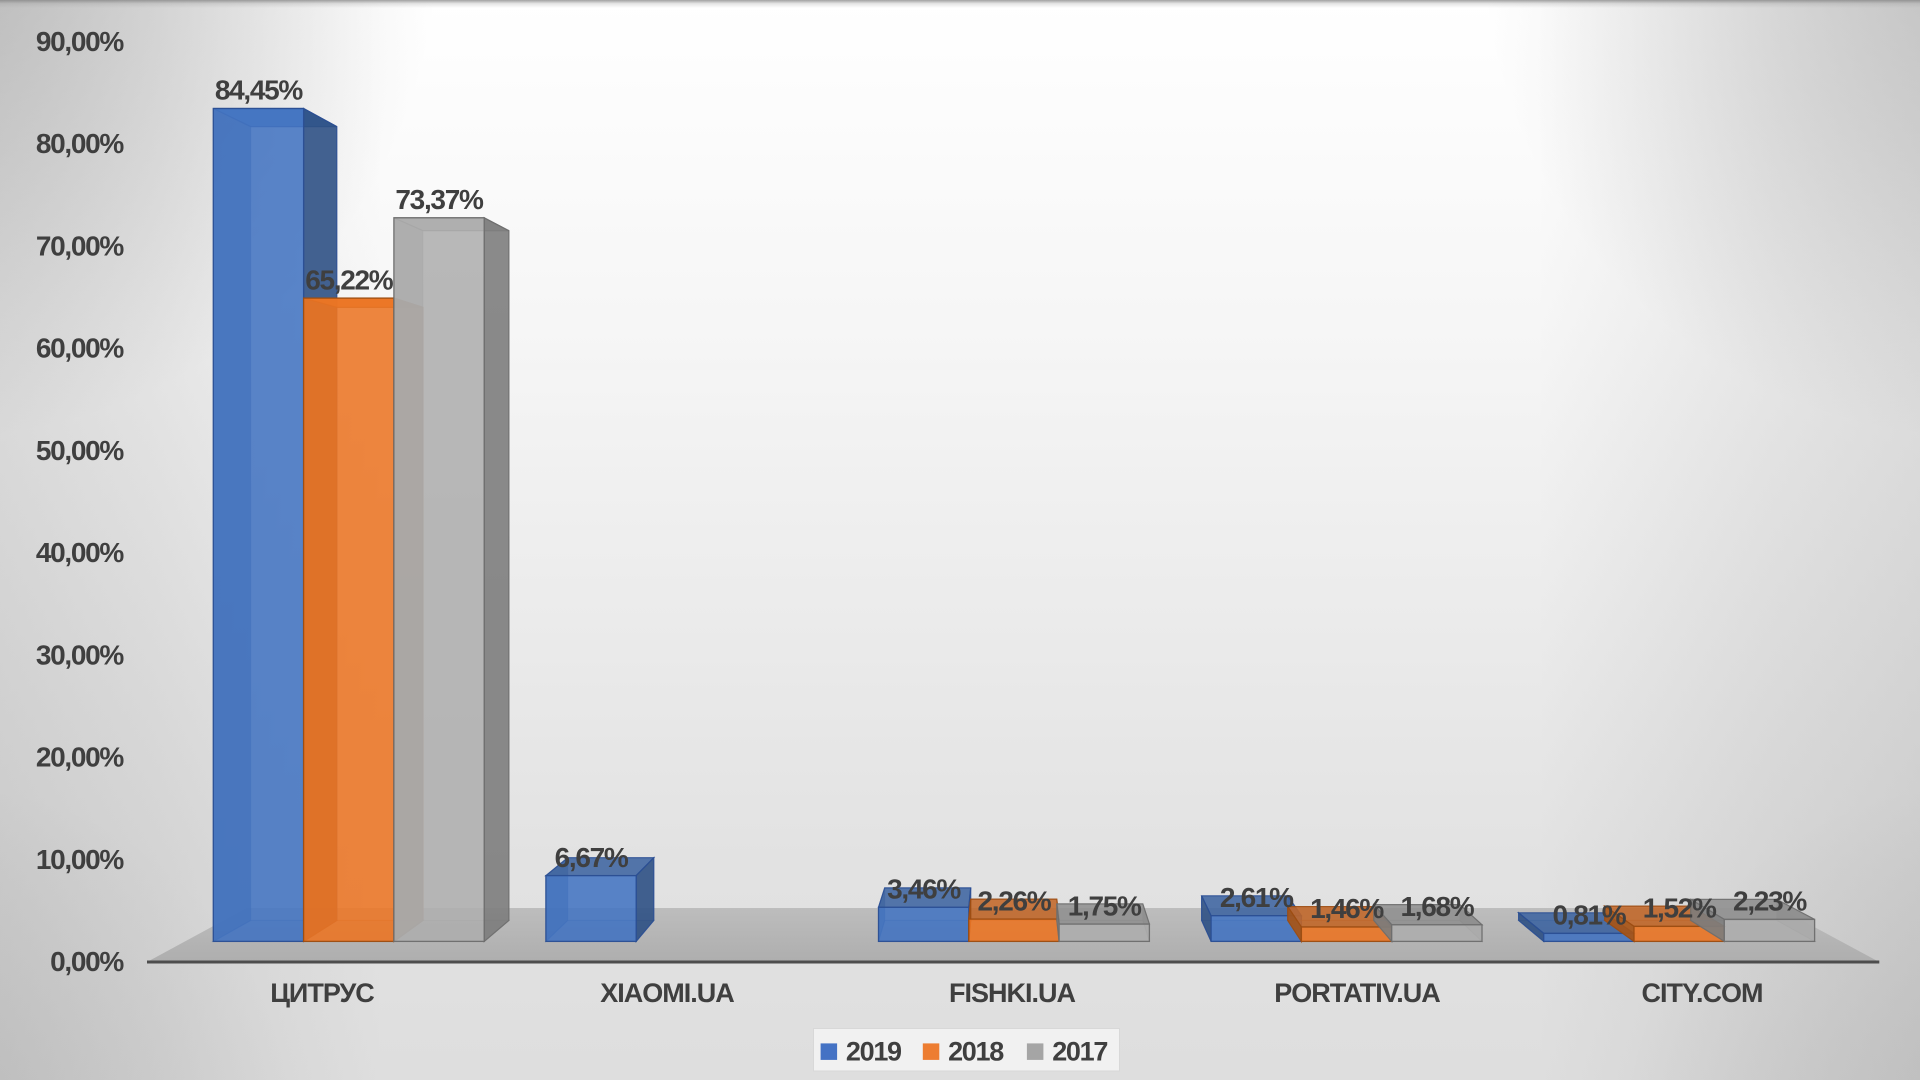  I want to click on svg-text: 80,00%, so click(80, 143).